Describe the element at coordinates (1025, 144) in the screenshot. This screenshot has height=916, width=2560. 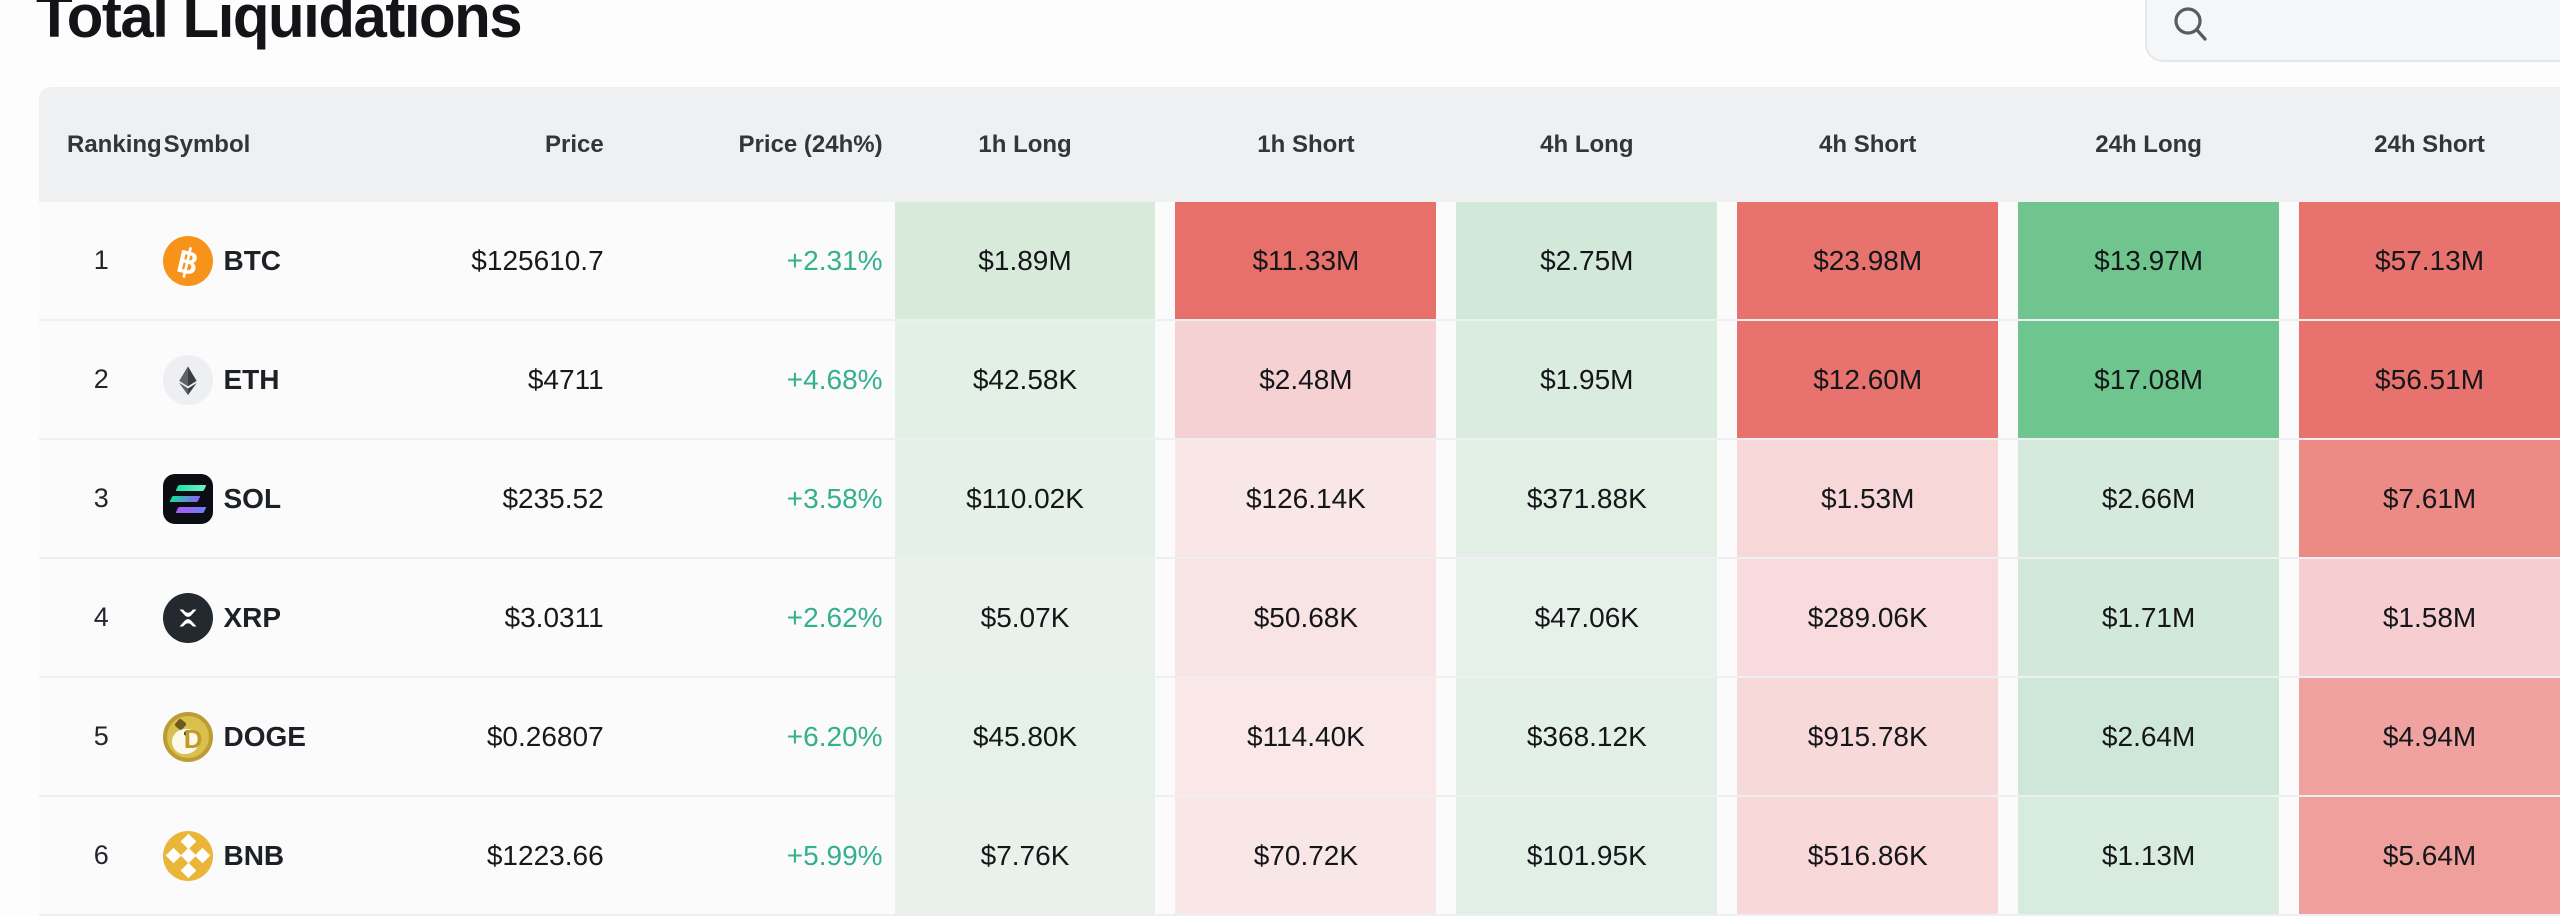
I see `col-header-1h-long: 1h Long` at that location.